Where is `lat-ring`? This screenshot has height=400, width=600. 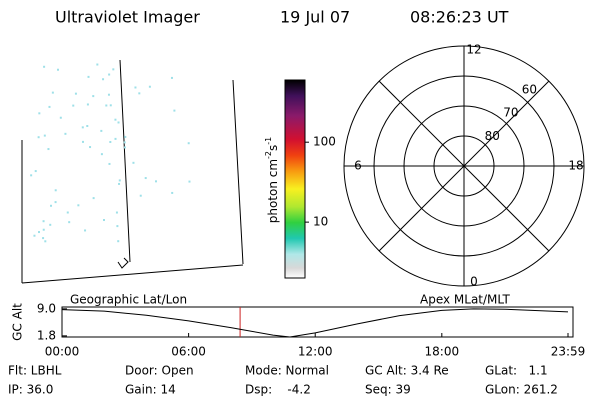 lat-ring is located at coordinates (464, 166).